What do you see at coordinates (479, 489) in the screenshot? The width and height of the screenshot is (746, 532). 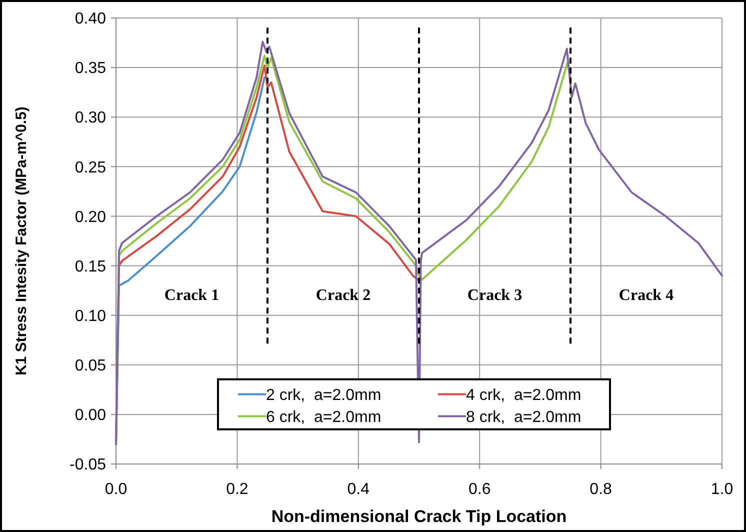 I see `x-tick-label: 0.6` at bounding box center [479, 489].